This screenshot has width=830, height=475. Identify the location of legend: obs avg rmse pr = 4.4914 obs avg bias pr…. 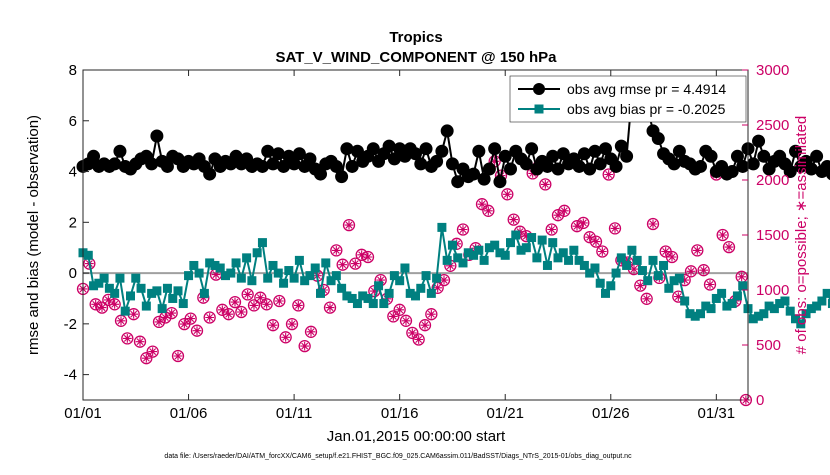
(628, 99).